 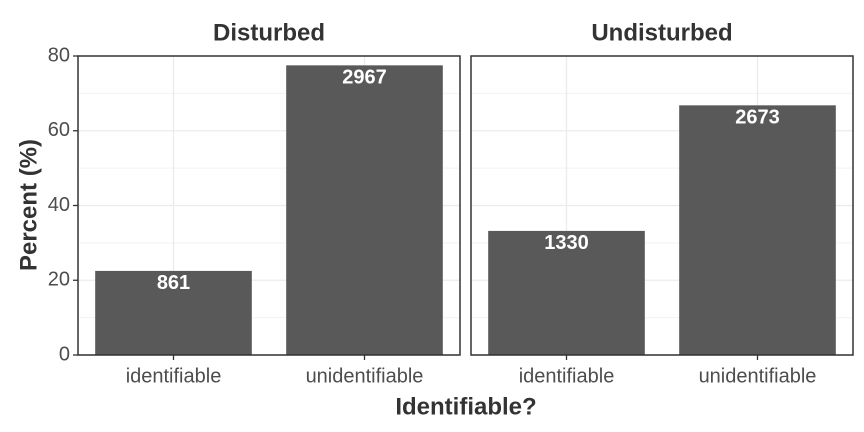 I want to click on x-axis-title: Identifiable?, so click(x=465, y=406).